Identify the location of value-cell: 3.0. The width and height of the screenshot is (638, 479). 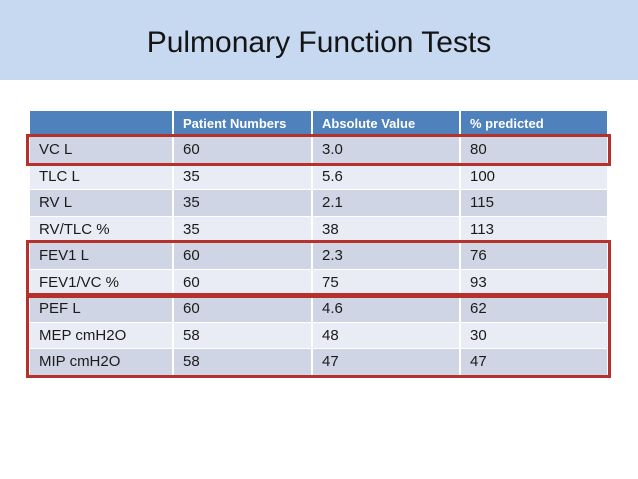
(386, 150).